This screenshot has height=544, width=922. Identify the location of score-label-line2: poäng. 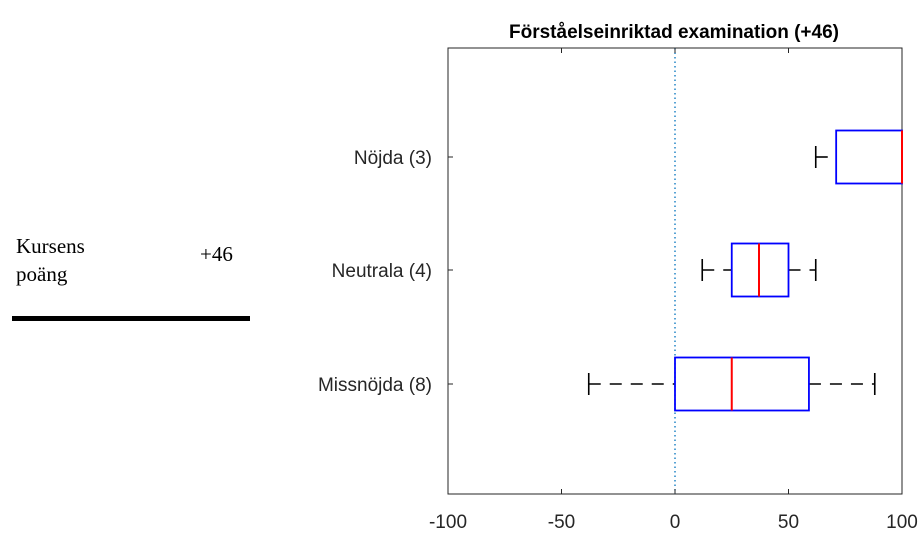
(42, 274).